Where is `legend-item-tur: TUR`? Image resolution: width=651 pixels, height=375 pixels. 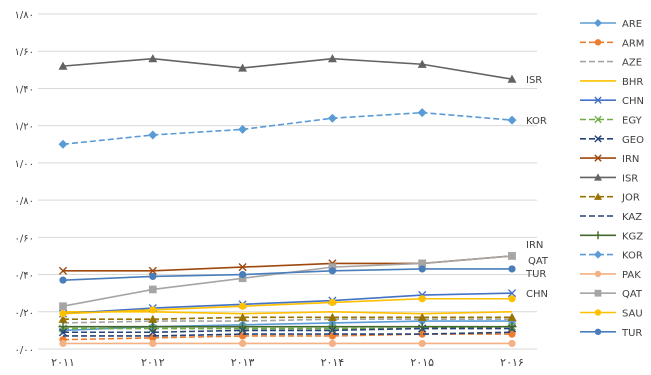
legend-item-tur: TUR is located at coordinates (611, 333).